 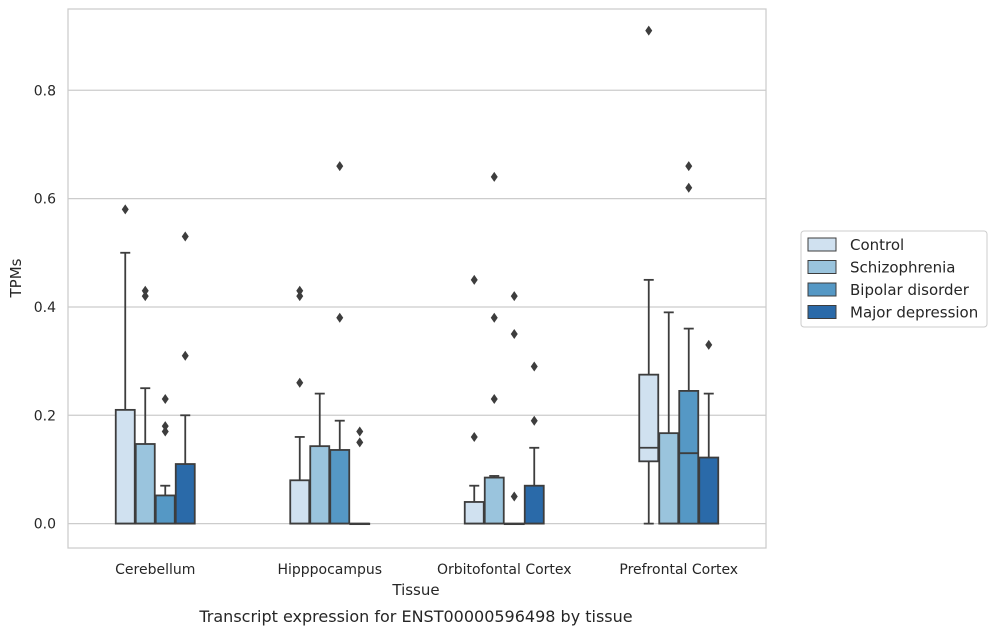 I want to click on x-axis-title: Tissue, so click(x=415, y=590).